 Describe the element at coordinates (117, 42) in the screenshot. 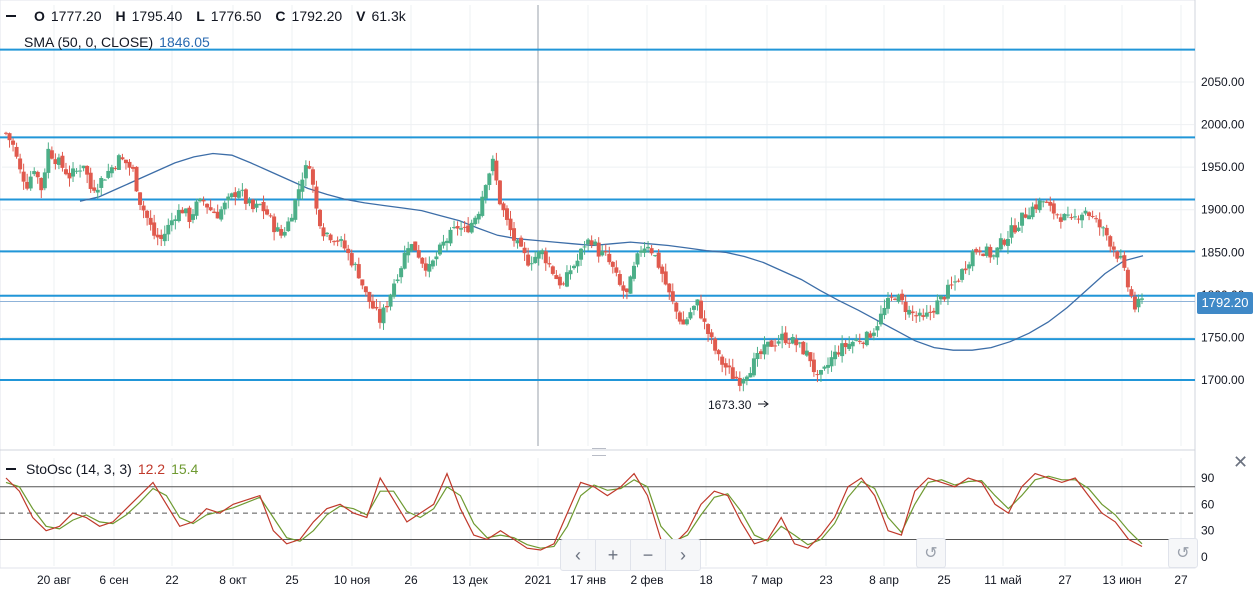

I see `sma-legend: SMA (50, 0, CLOSE) 1846.05` at that location.